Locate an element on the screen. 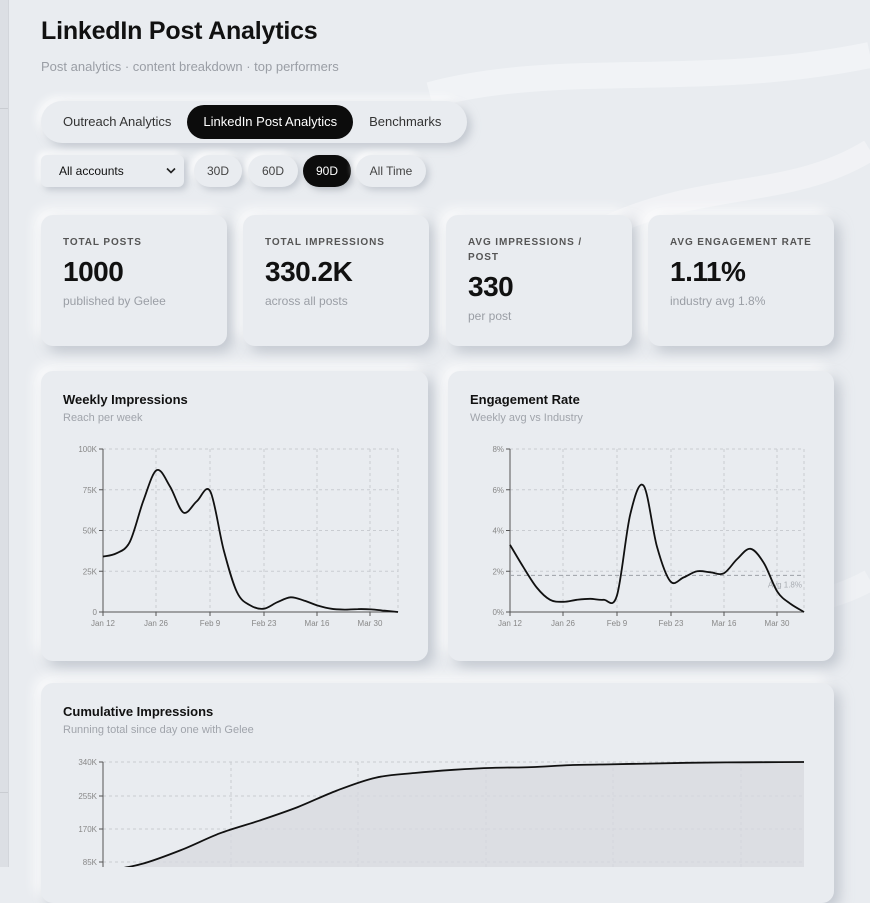  window-edge is located at coordinates (4, 433).